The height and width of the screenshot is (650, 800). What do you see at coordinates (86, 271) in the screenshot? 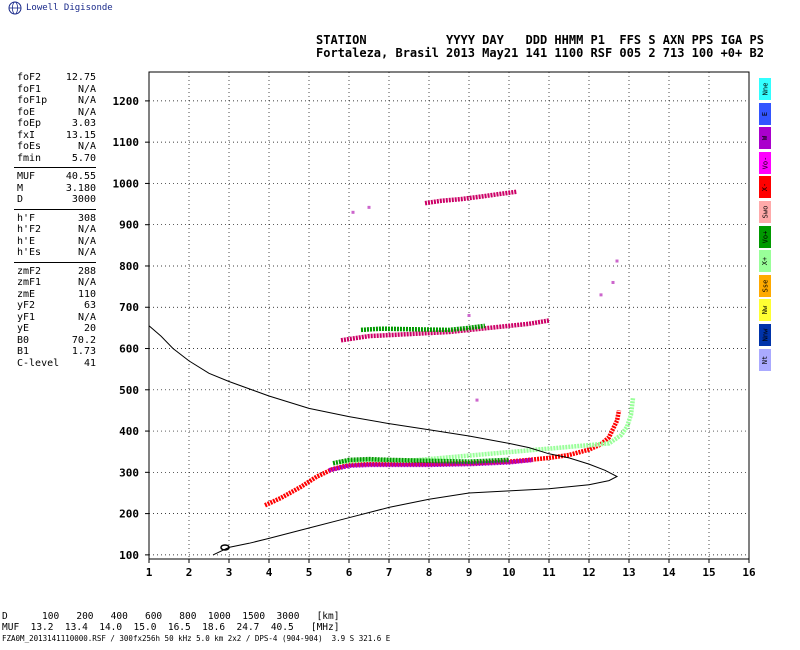
I see `param-value: 288` at bounding box center [86, 271].